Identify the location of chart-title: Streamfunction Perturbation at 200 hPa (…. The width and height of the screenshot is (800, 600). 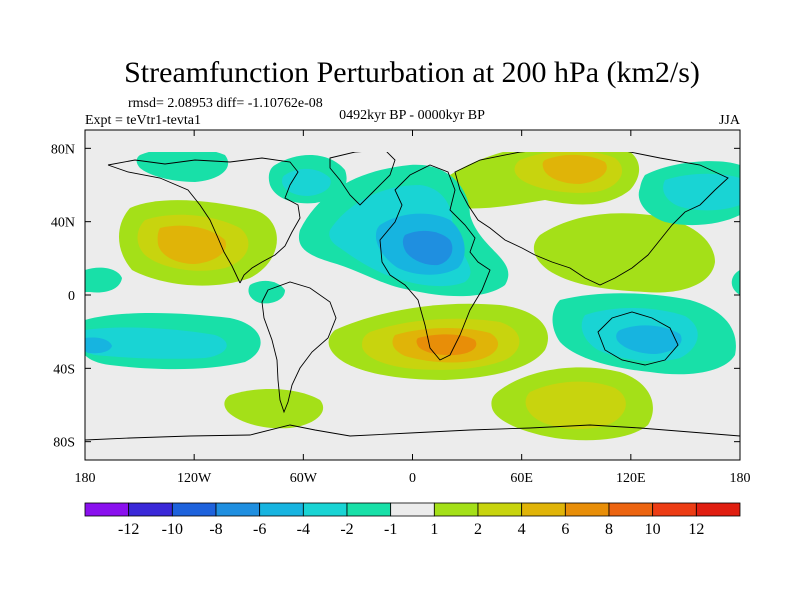
(412, 72).